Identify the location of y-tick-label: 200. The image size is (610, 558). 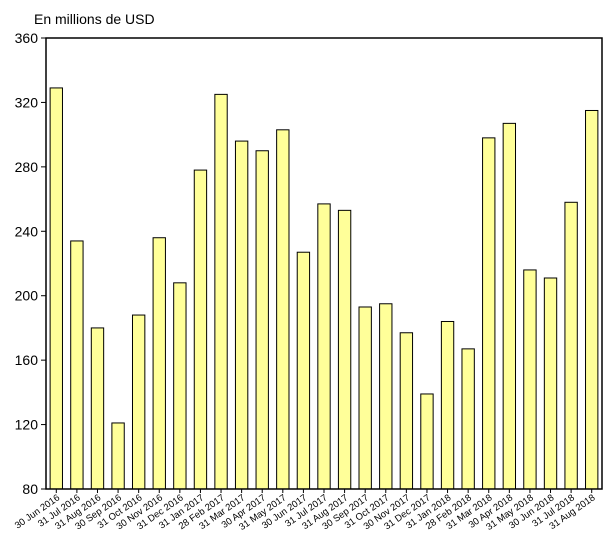
(27, 296).